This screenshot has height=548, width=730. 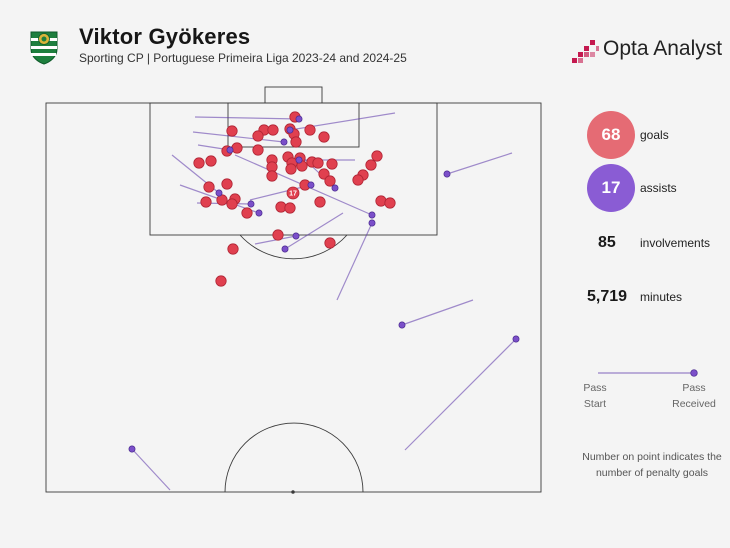 What do you see at coordinates (607, 296) in the screenshot?
I see `minutes-count: 5,719` at bounding box center [607, 296].